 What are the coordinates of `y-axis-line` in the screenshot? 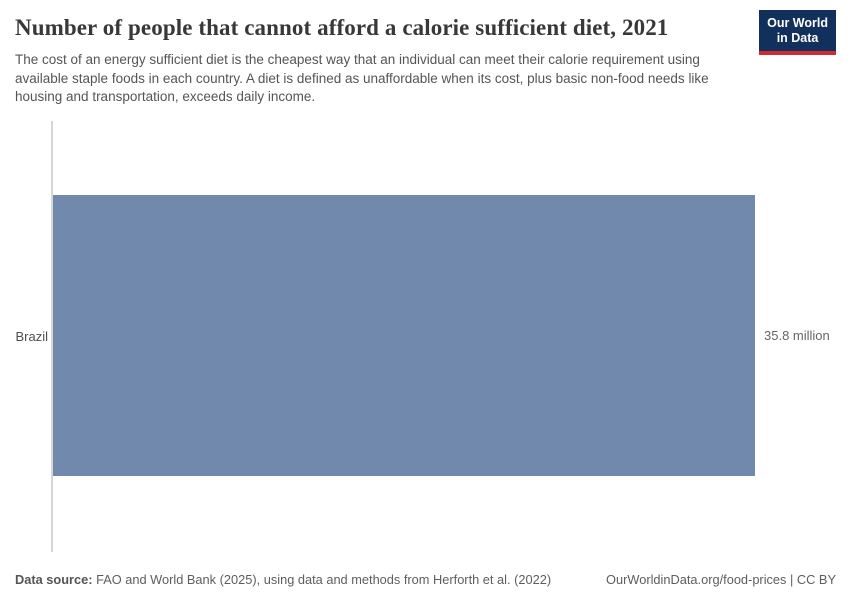 It's located at (52, 336).